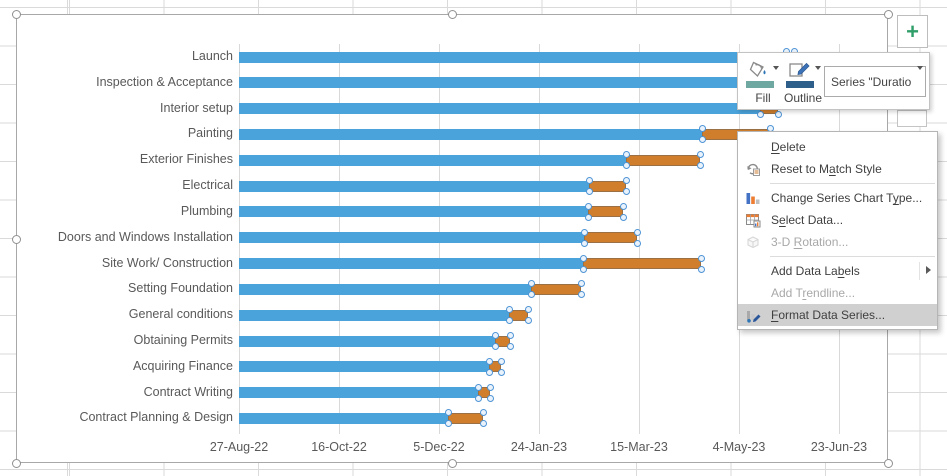 This screenshot has width=947, height=476. I want to click on category-axis-label: Setting Foundation, so click(180, 288).